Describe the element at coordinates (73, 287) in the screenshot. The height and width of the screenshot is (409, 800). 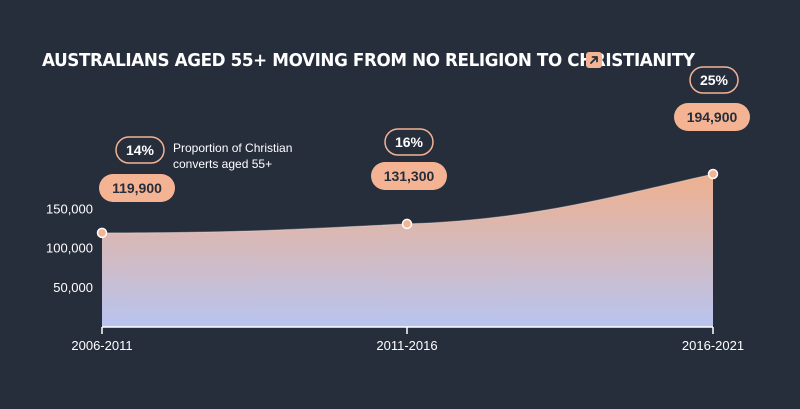
I see `y-tick-label: 50,000` at that location.